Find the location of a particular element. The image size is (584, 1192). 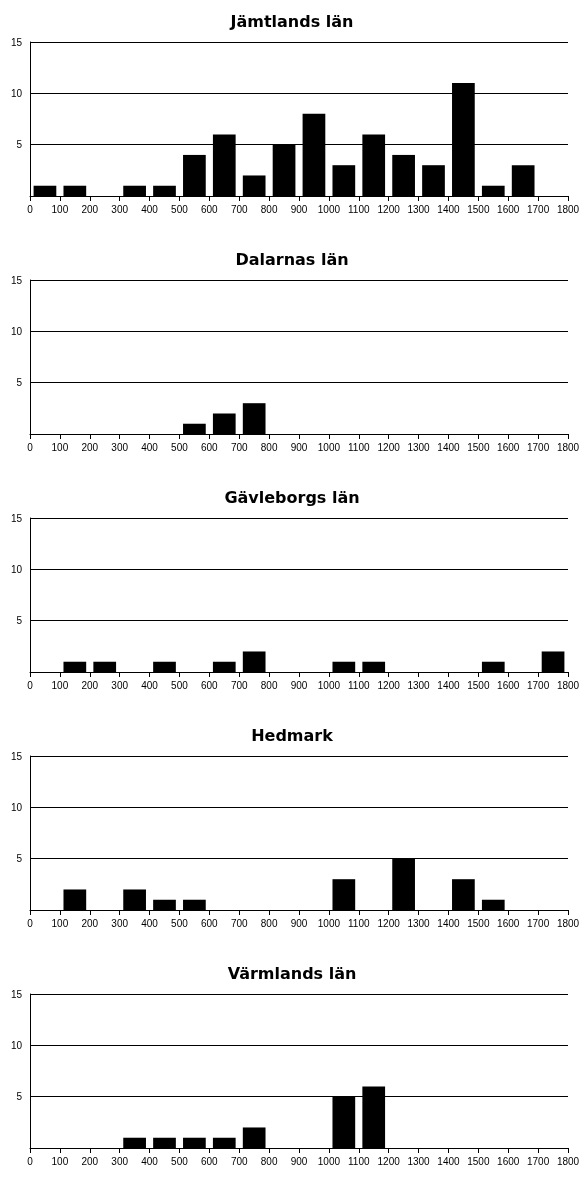

chart-title: Värmlands län is located at coordinates (292, 973).